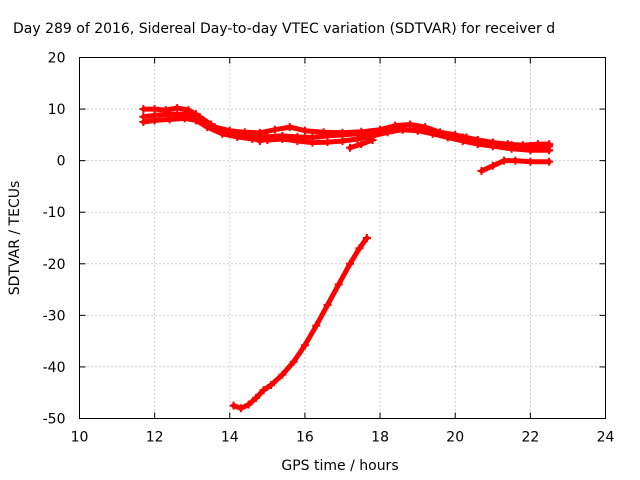 Image resolution: width=640 pixels, height=480 pixels. Describe the element at coordinates (54, 368) in the screenshot. I see `y-tick-label: -40` at that location.